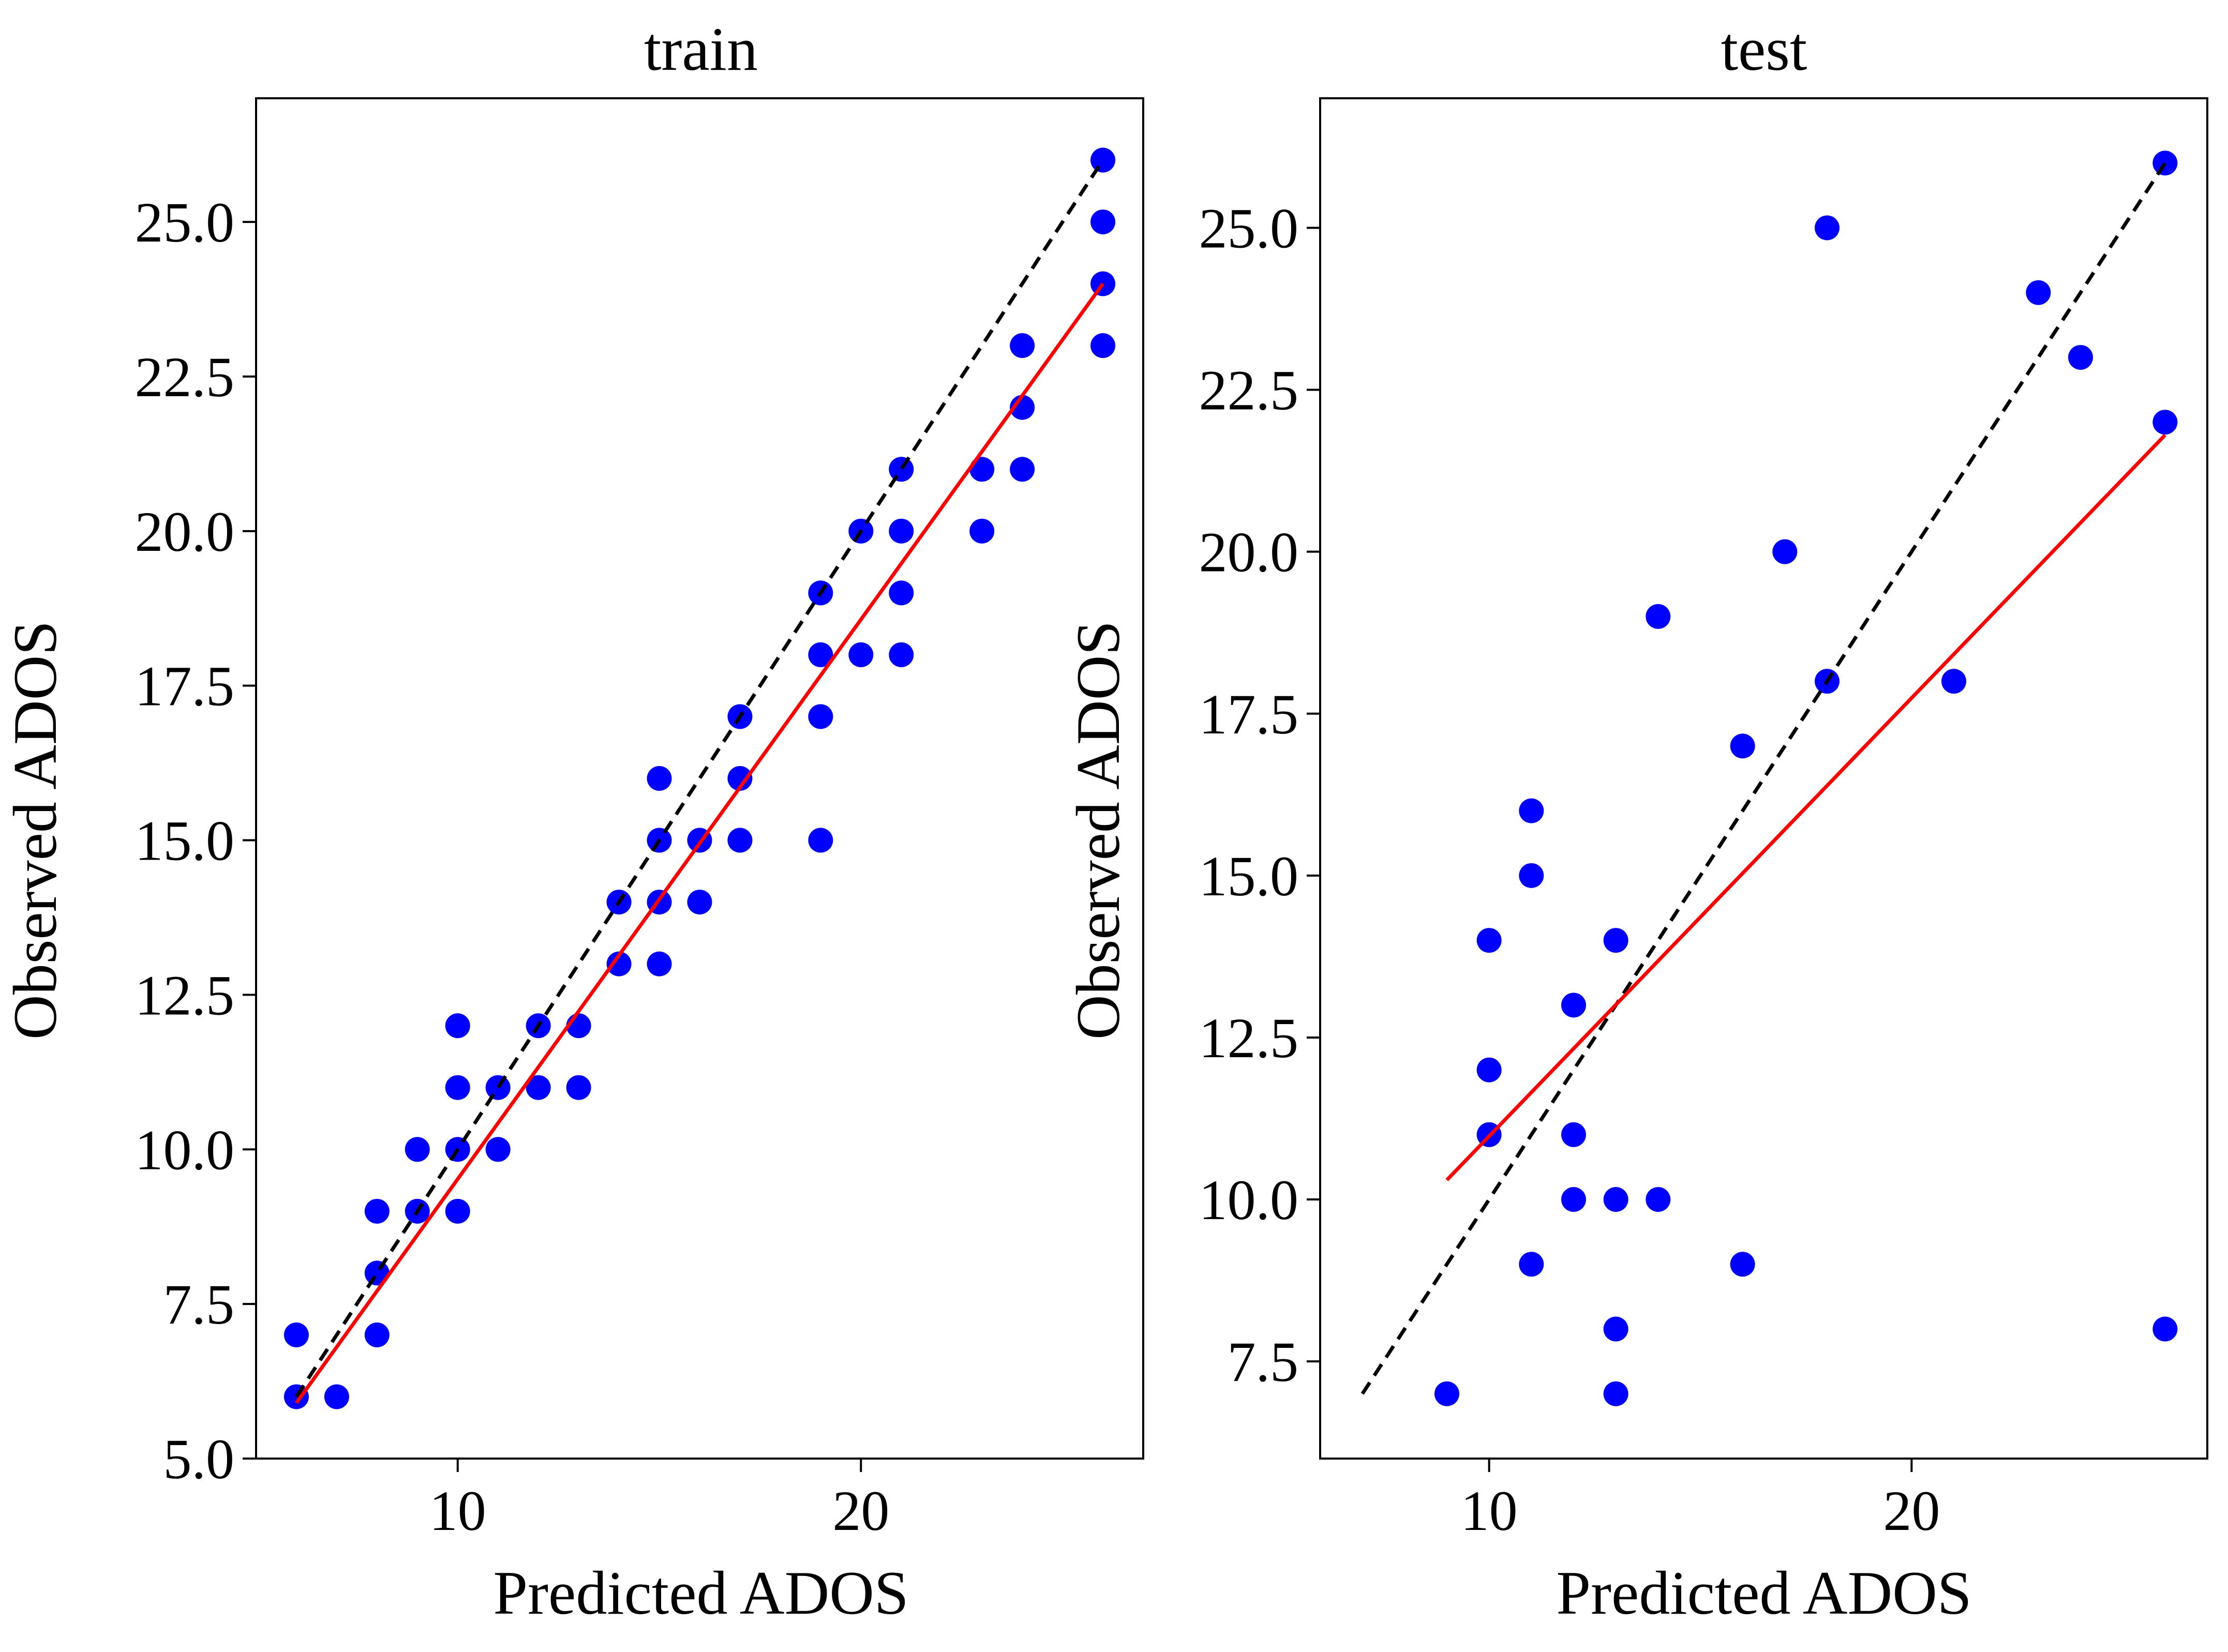 This screenshot has width=2228, height=1652. What do you see at coordinates (1764, 49) in the screenshot?
I see `test-title: test` at bounding box center [1764, 49].